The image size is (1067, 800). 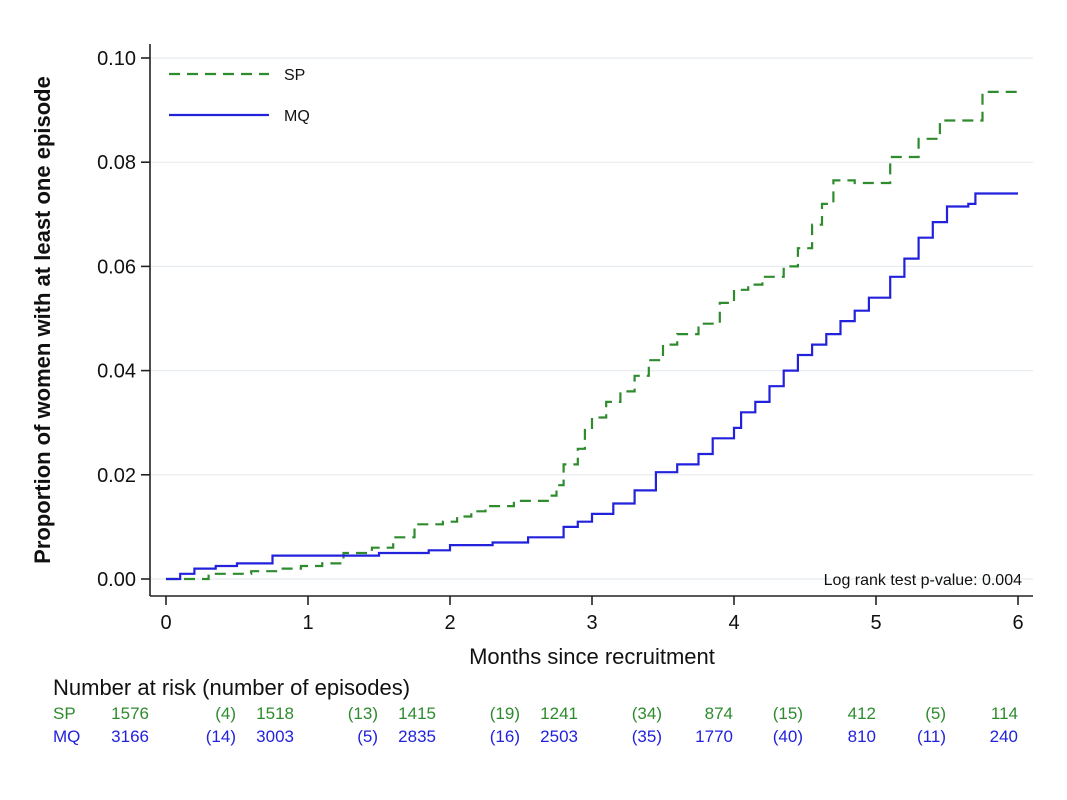 I want to click on risk-cell: (34), so click(x=646, y=713).